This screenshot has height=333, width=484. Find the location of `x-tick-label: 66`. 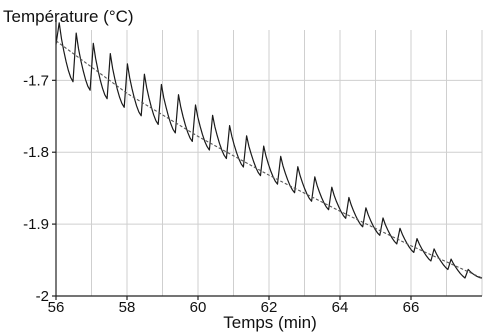

x-tick-label: 66 is located at coordinates (411, 307).